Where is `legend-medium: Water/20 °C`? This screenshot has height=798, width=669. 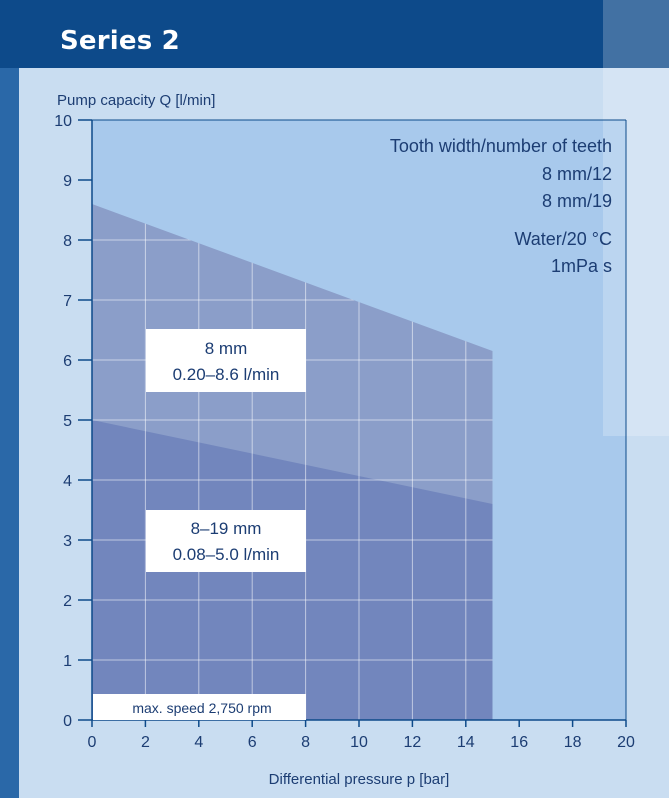
legend-medium: Water/20 °C is located at coordinates (563, 239).